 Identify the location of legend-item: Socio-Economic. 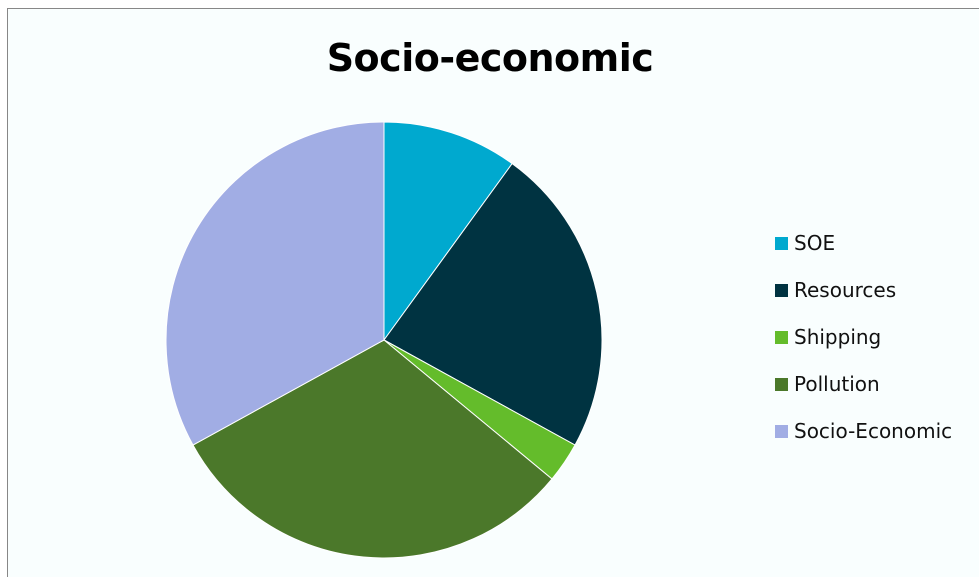
(863, 431).